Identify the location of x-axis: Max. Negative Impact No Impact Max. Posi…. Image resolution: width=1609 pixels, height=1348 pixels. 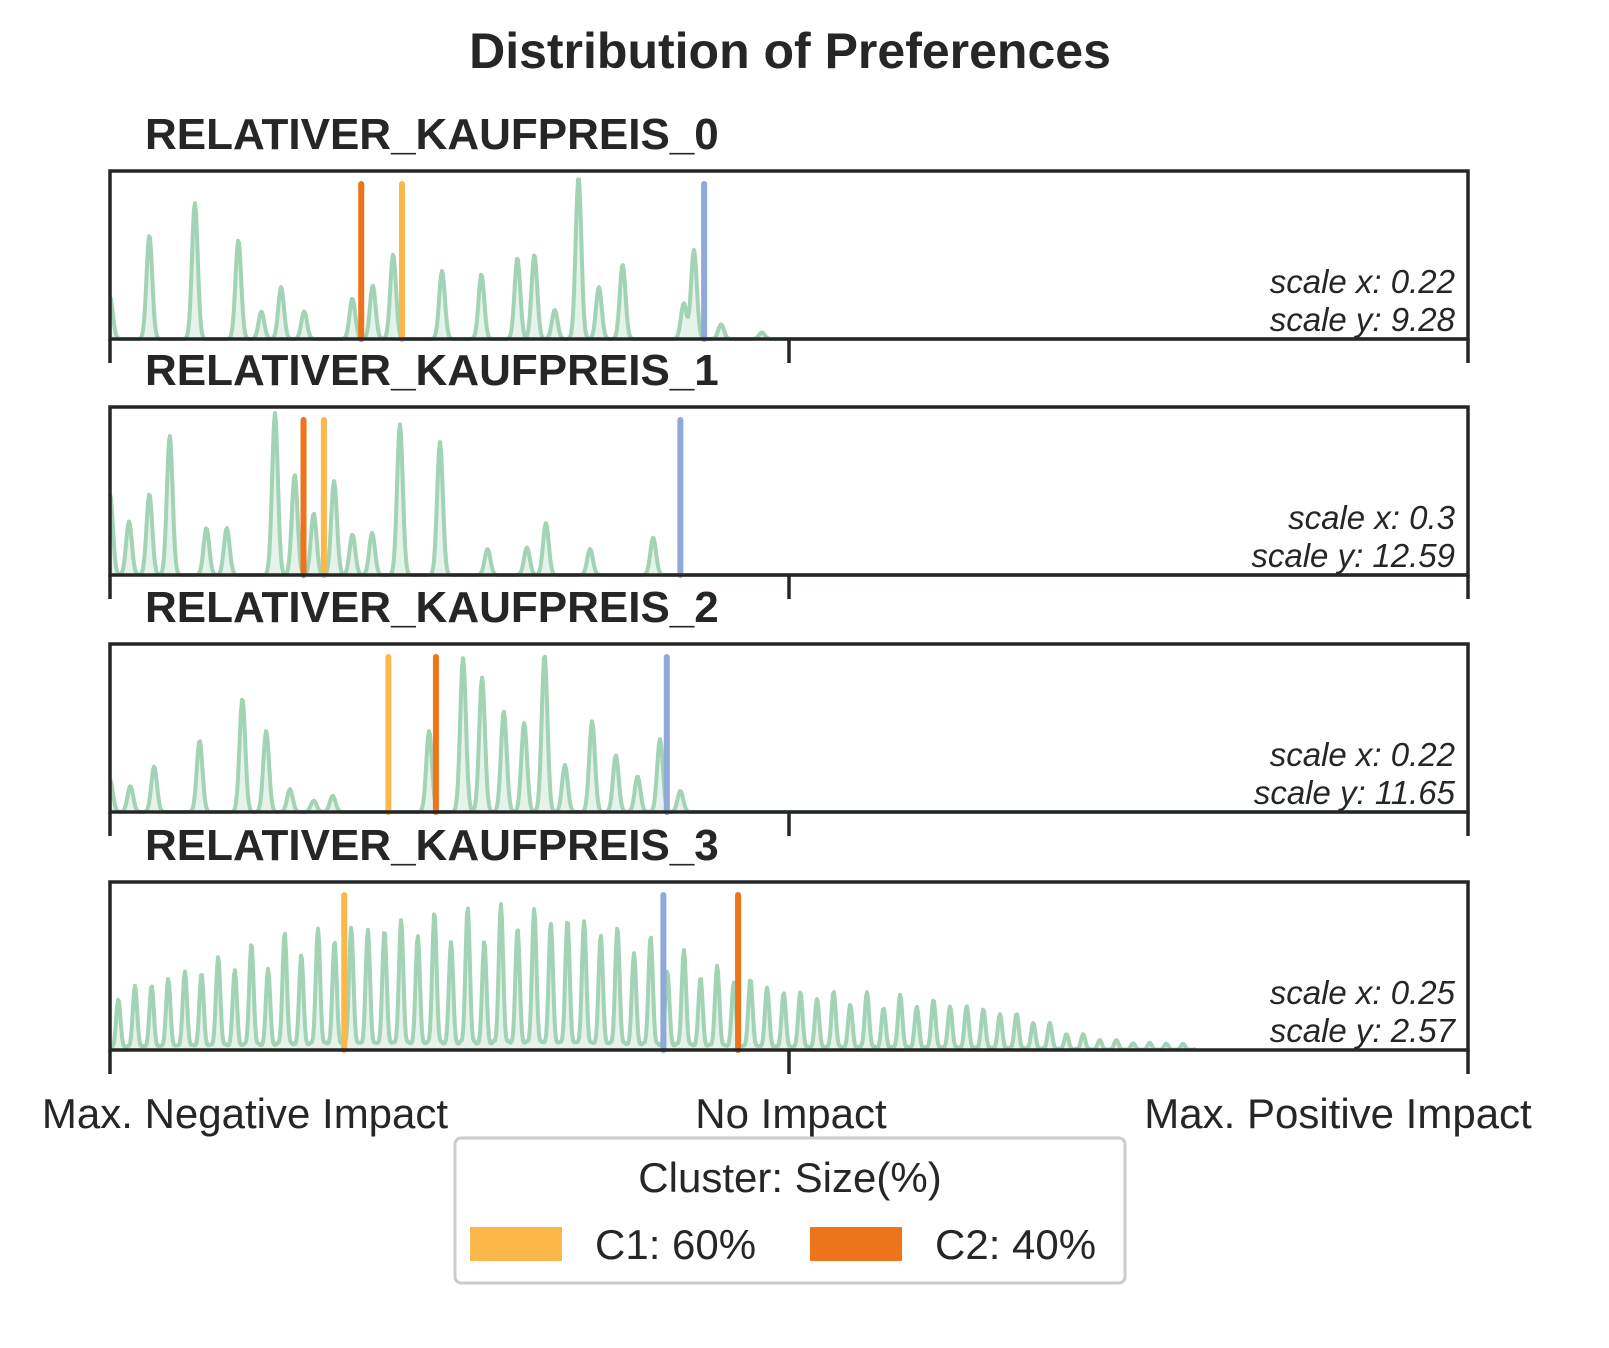
(787, 1113).